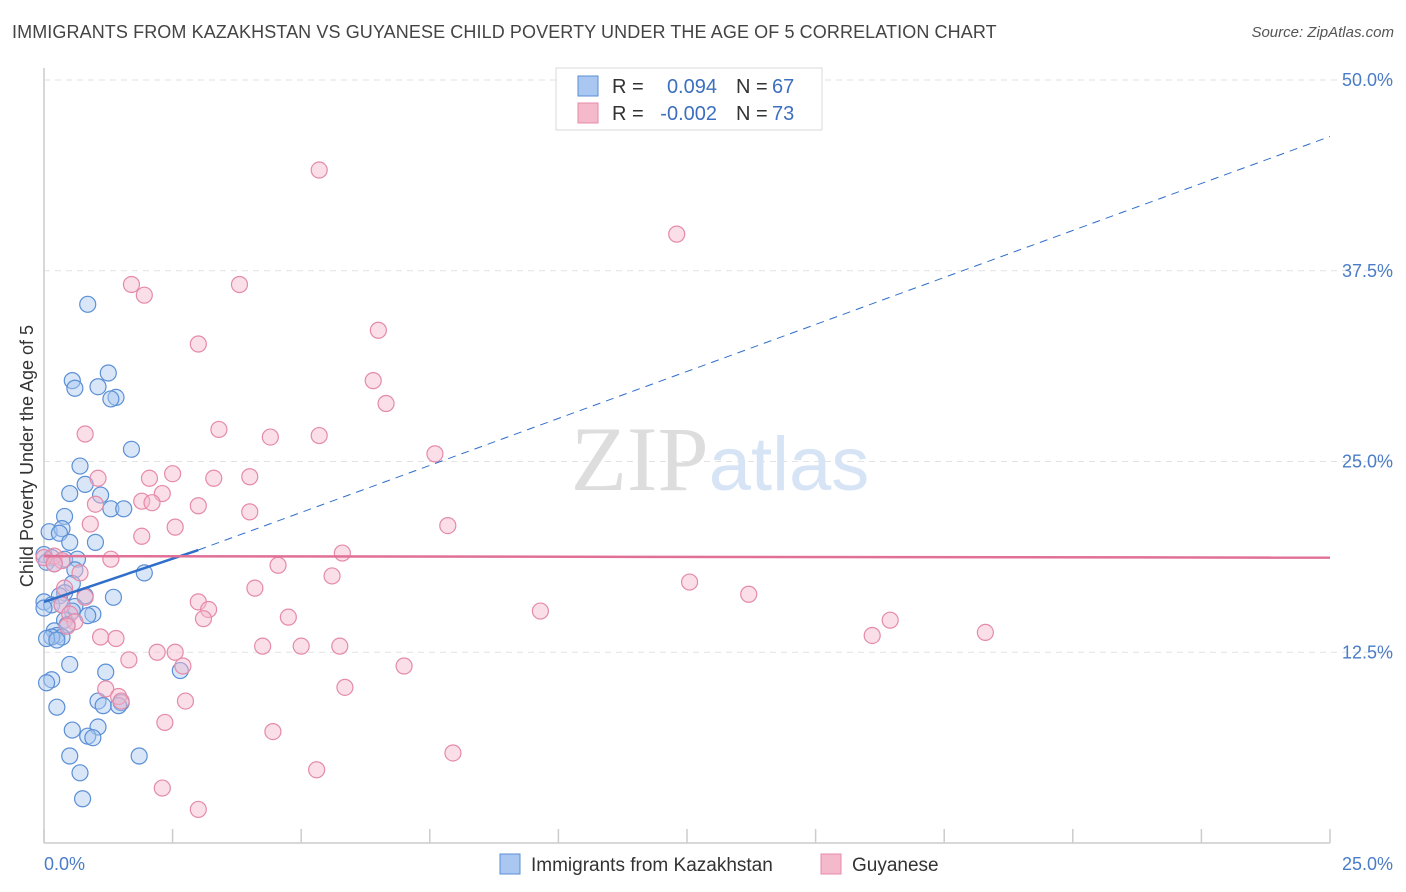 Image resolution: width=1406 pixels, height=892 pixels. Describe the element at coordinates (688, 114) in the screenshot. I see `stats-r-value-guyanese: -0.002` at that location.